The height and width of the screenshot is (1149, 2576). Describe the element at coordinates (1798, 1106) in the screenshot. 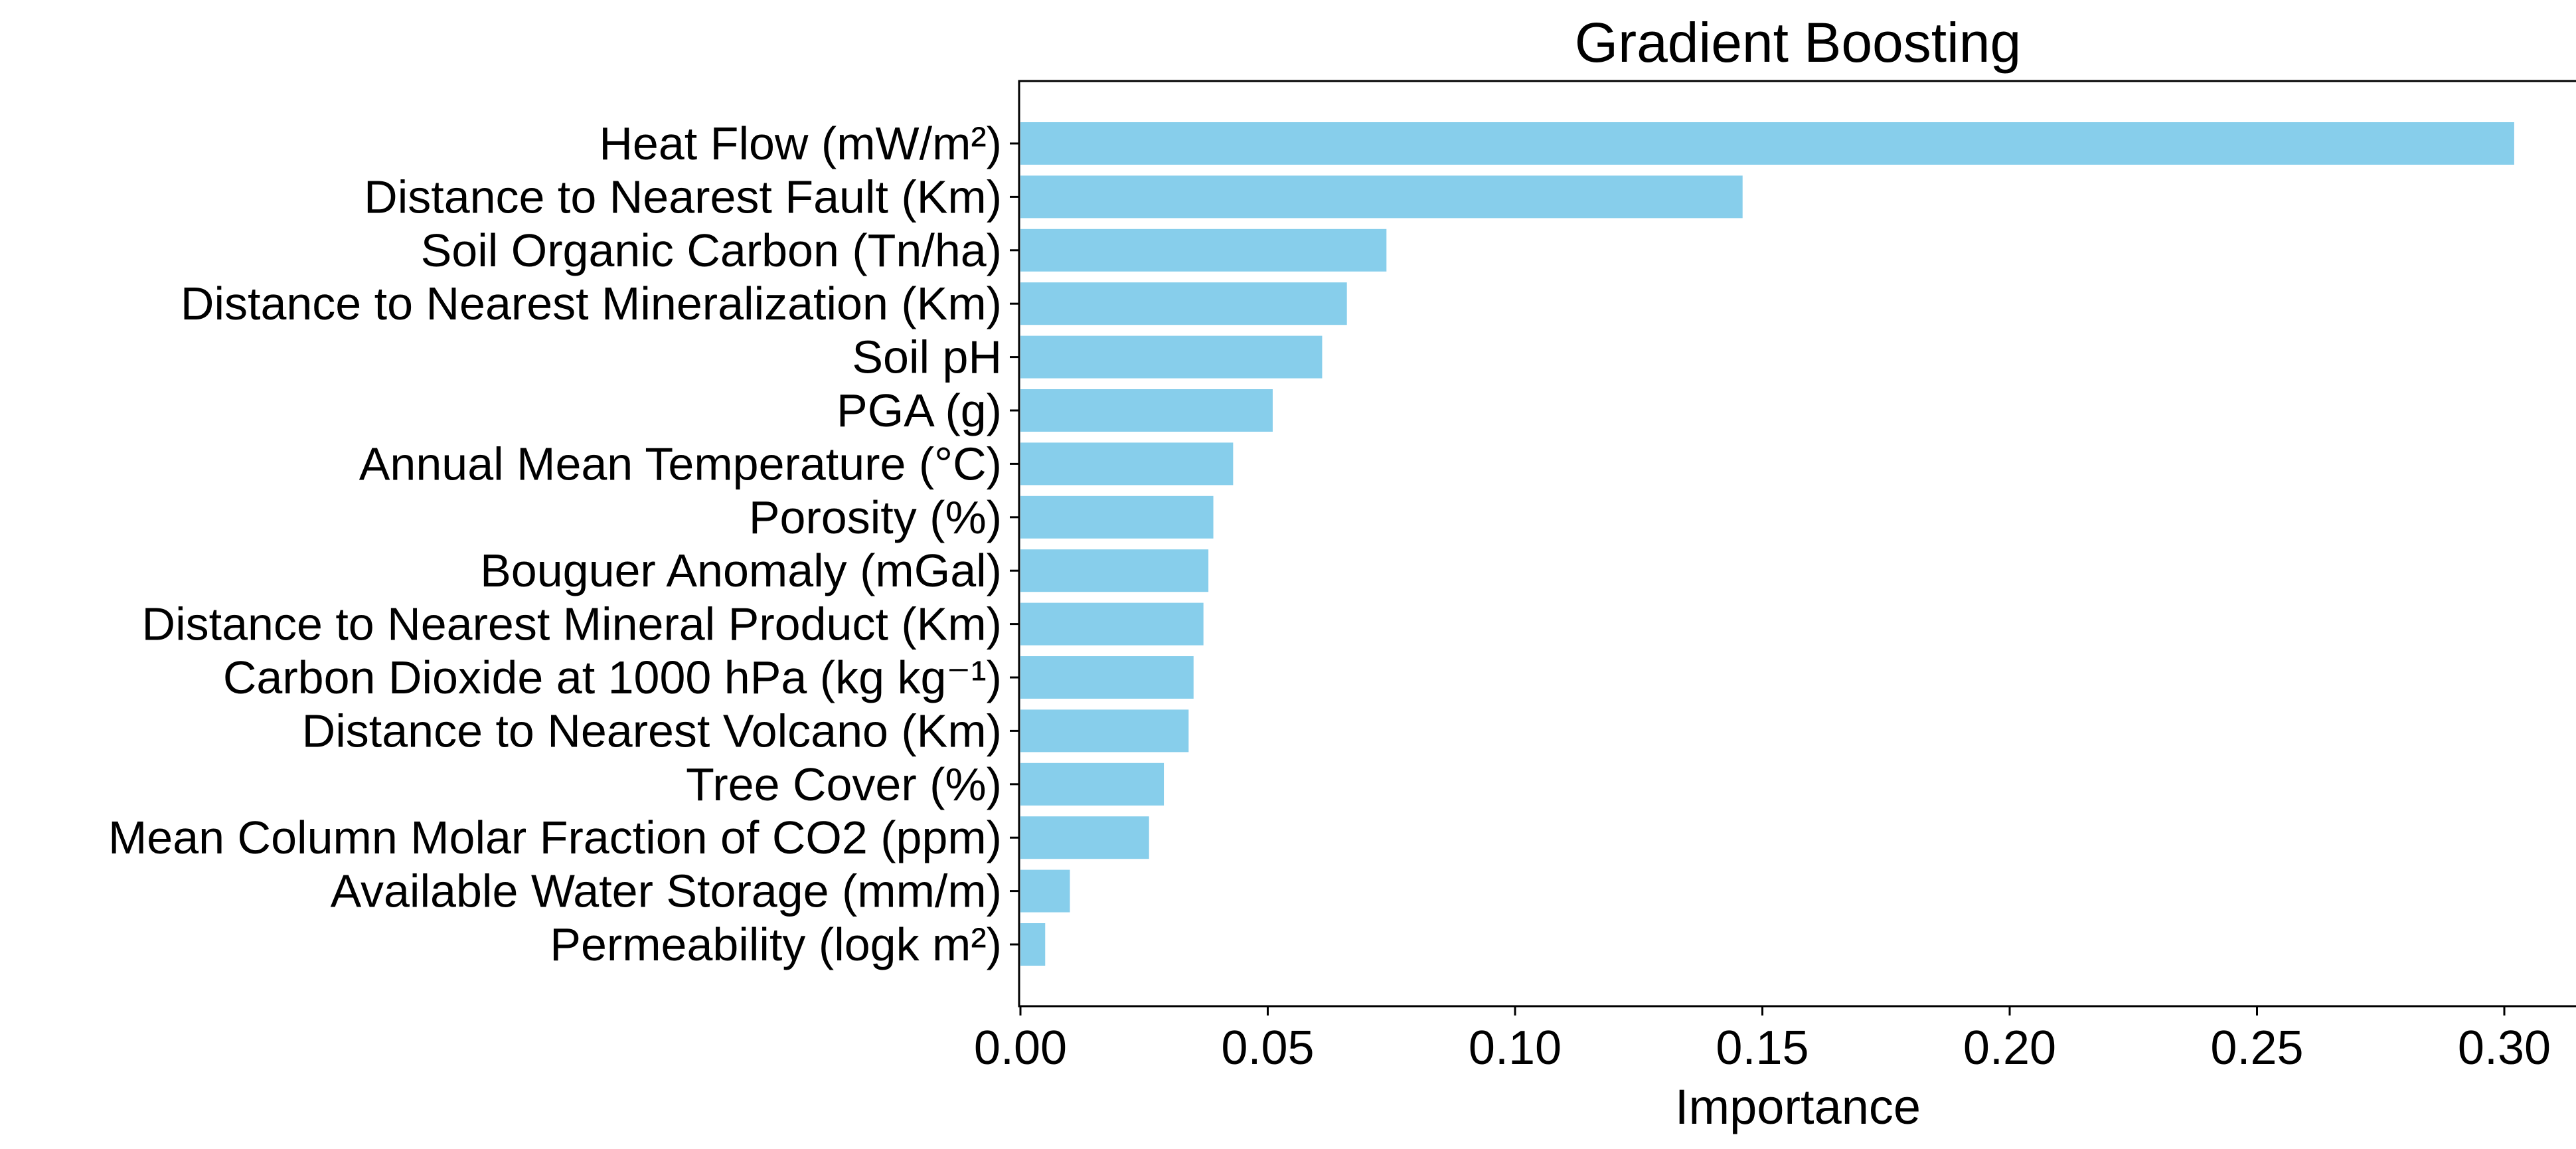

I see `x-axis-label: Importance` at that location.